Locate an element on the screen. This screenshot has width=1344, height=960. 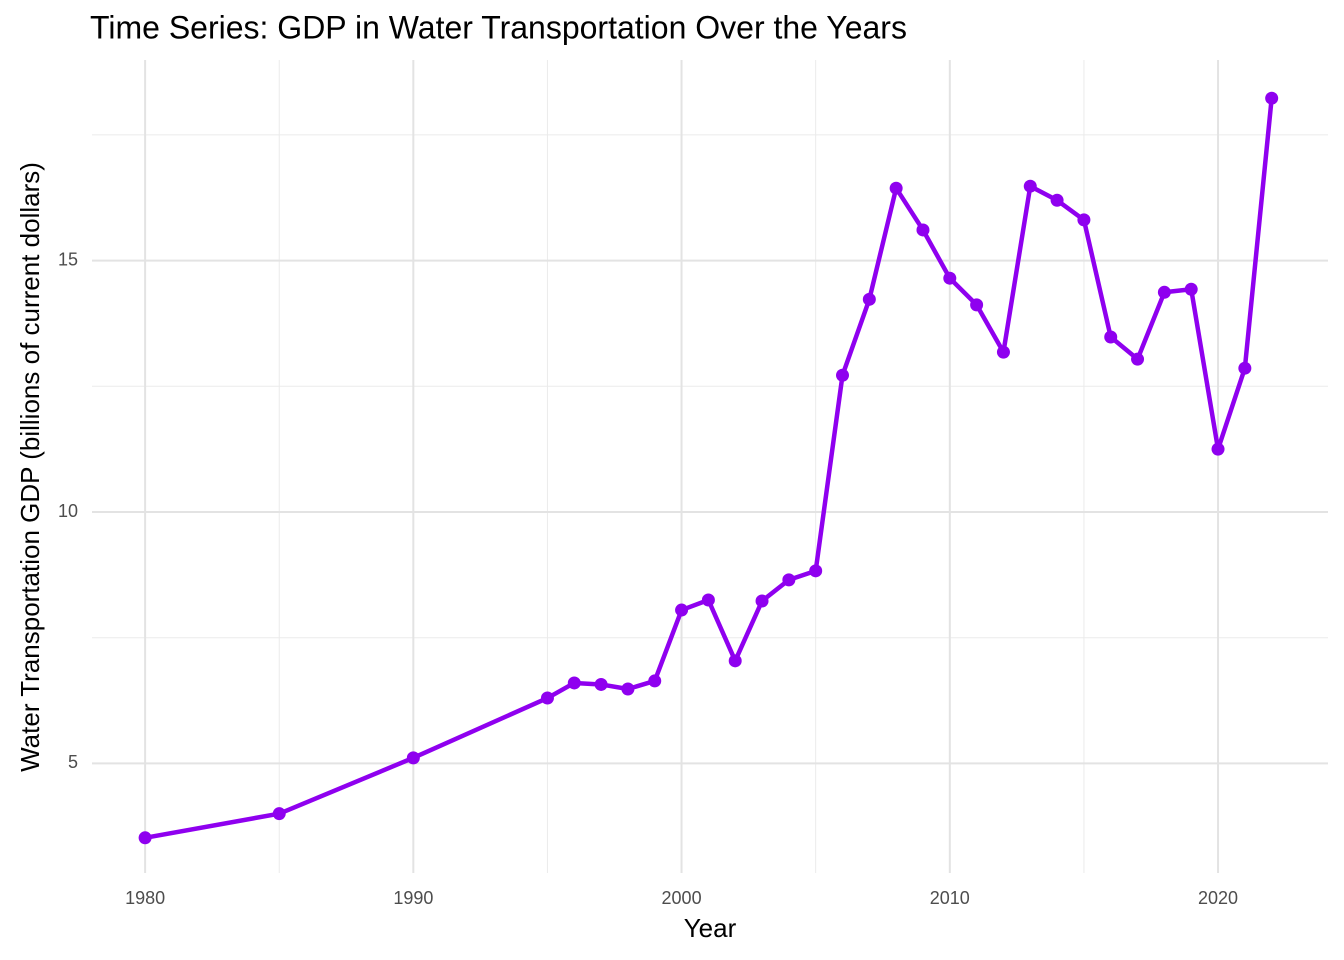
y-tick-label: 15 is located at coordinates (68, 259).